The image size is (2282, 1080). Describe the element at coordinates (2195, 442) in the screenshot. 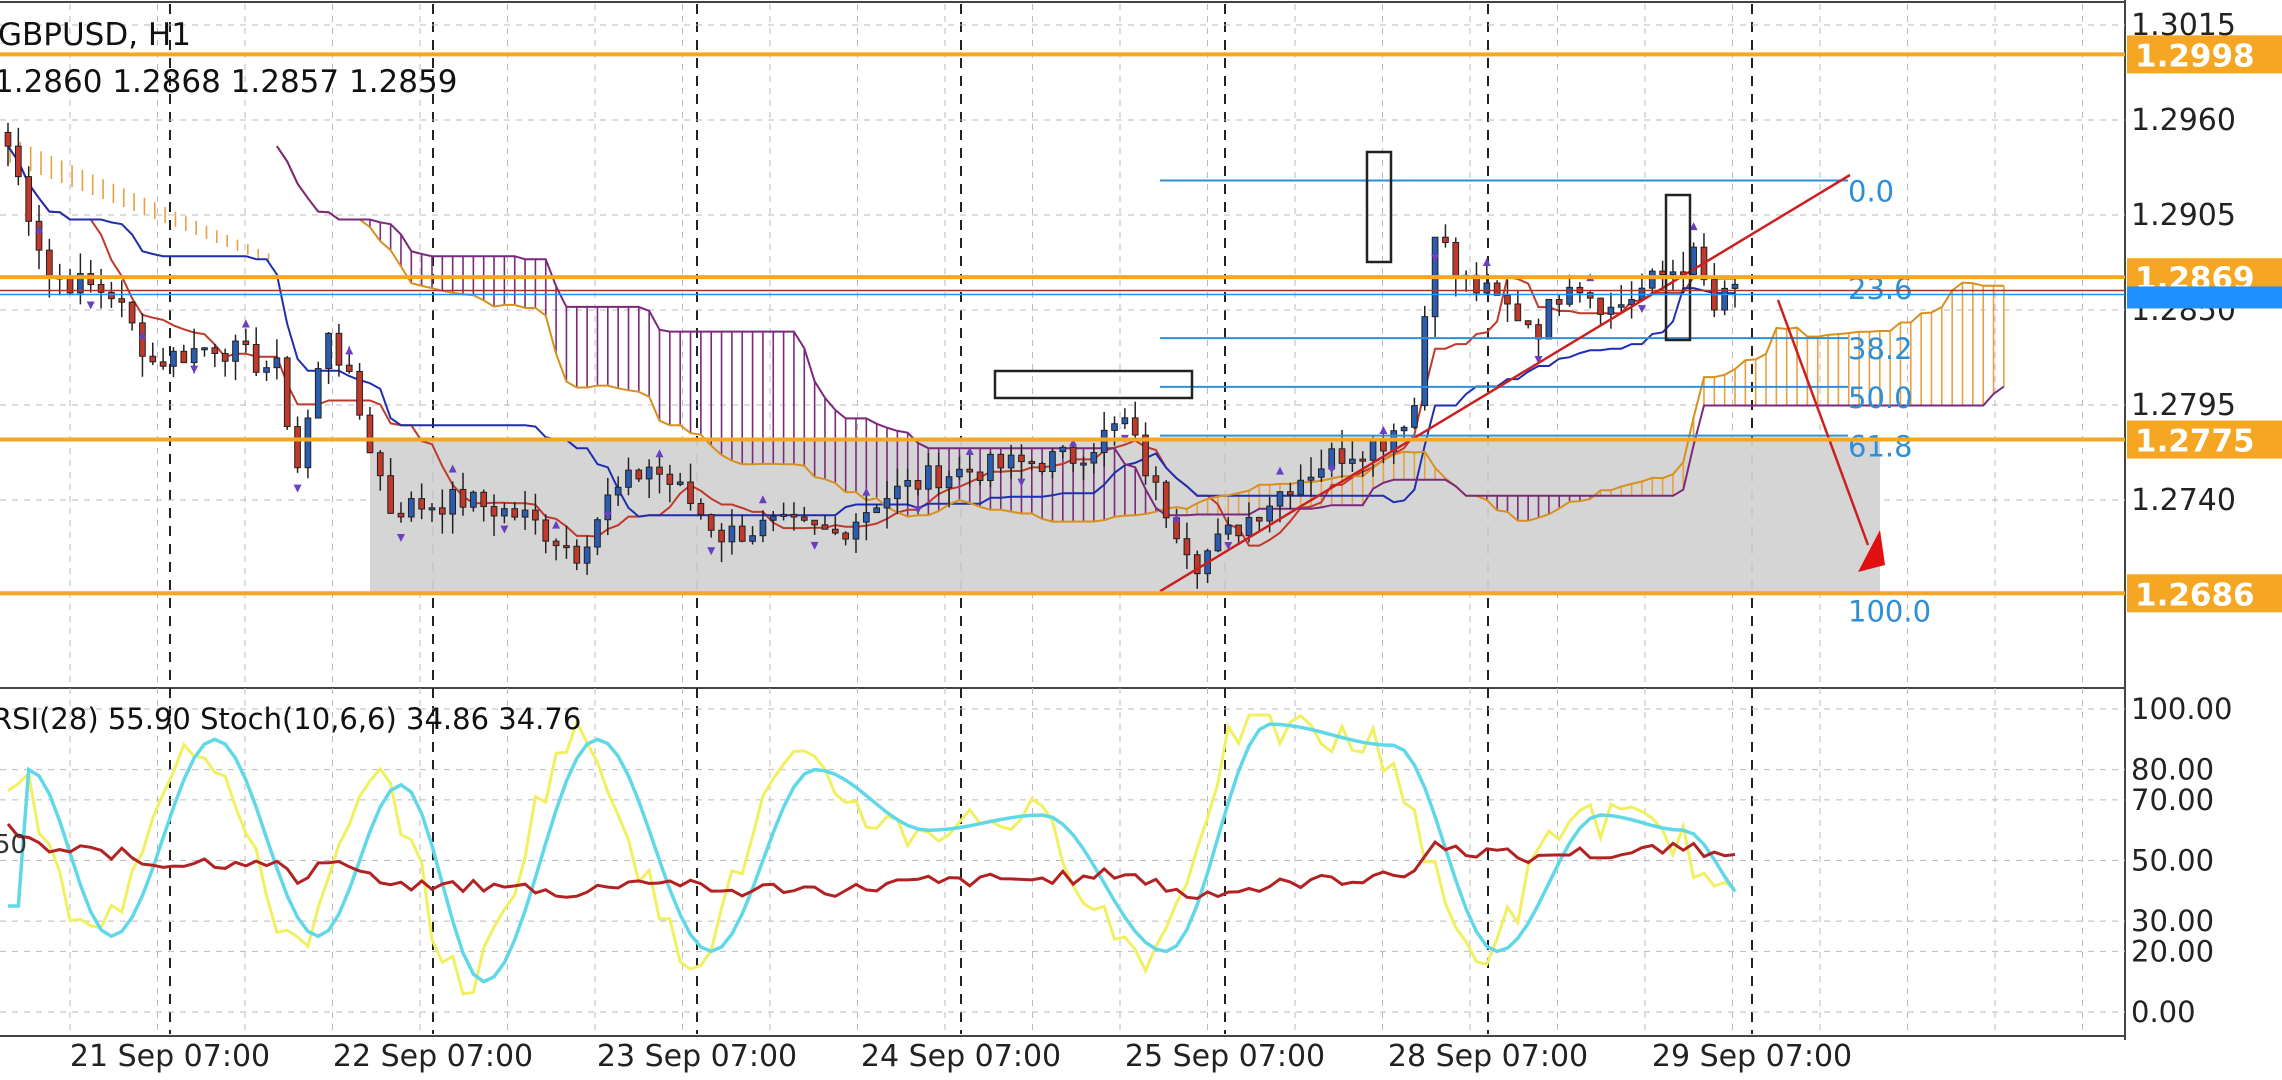

I see `price-level-label: 1.2775` at that location.